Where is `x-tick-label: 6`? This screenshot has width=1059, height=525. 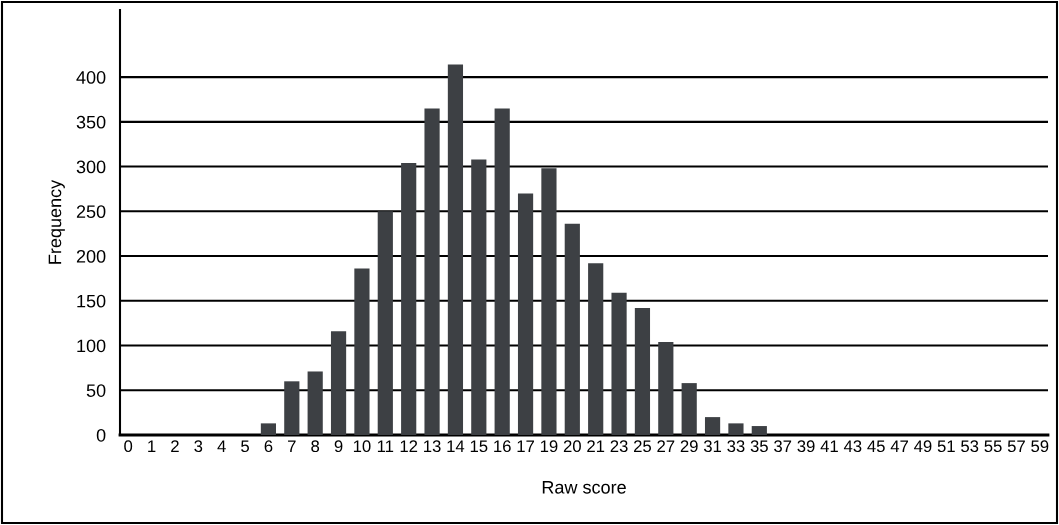
x-tick-label: 6 is located at coordinates (268, 446).